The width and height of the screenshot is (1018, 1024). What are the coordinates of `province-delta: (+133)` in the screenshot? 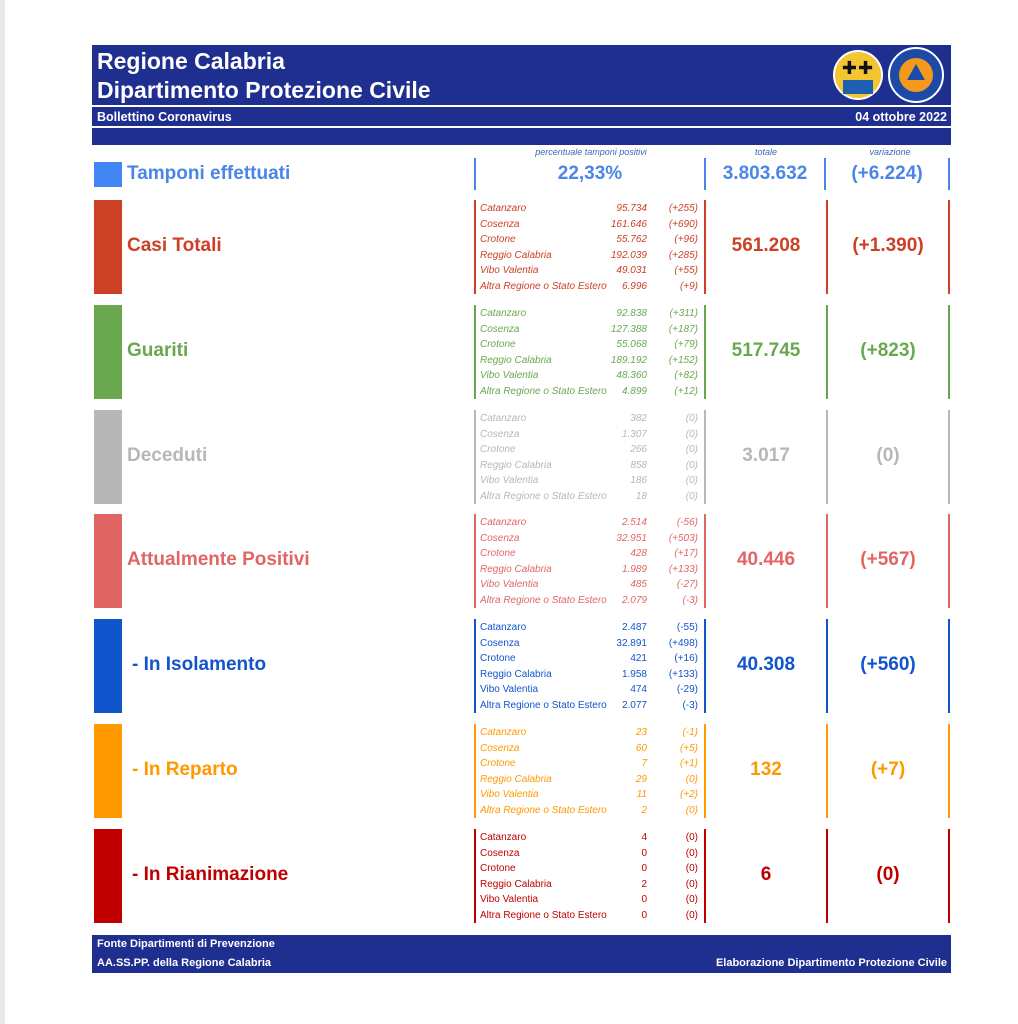 It's located at (683, 674).